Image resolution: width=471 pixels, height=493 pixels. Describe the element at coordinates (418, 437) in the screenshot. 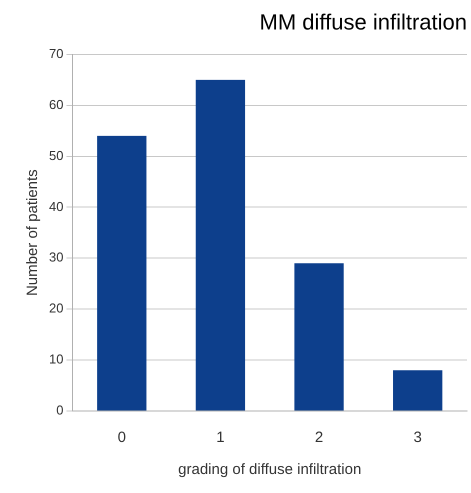

I see `x-tick-label: 3` at that location.